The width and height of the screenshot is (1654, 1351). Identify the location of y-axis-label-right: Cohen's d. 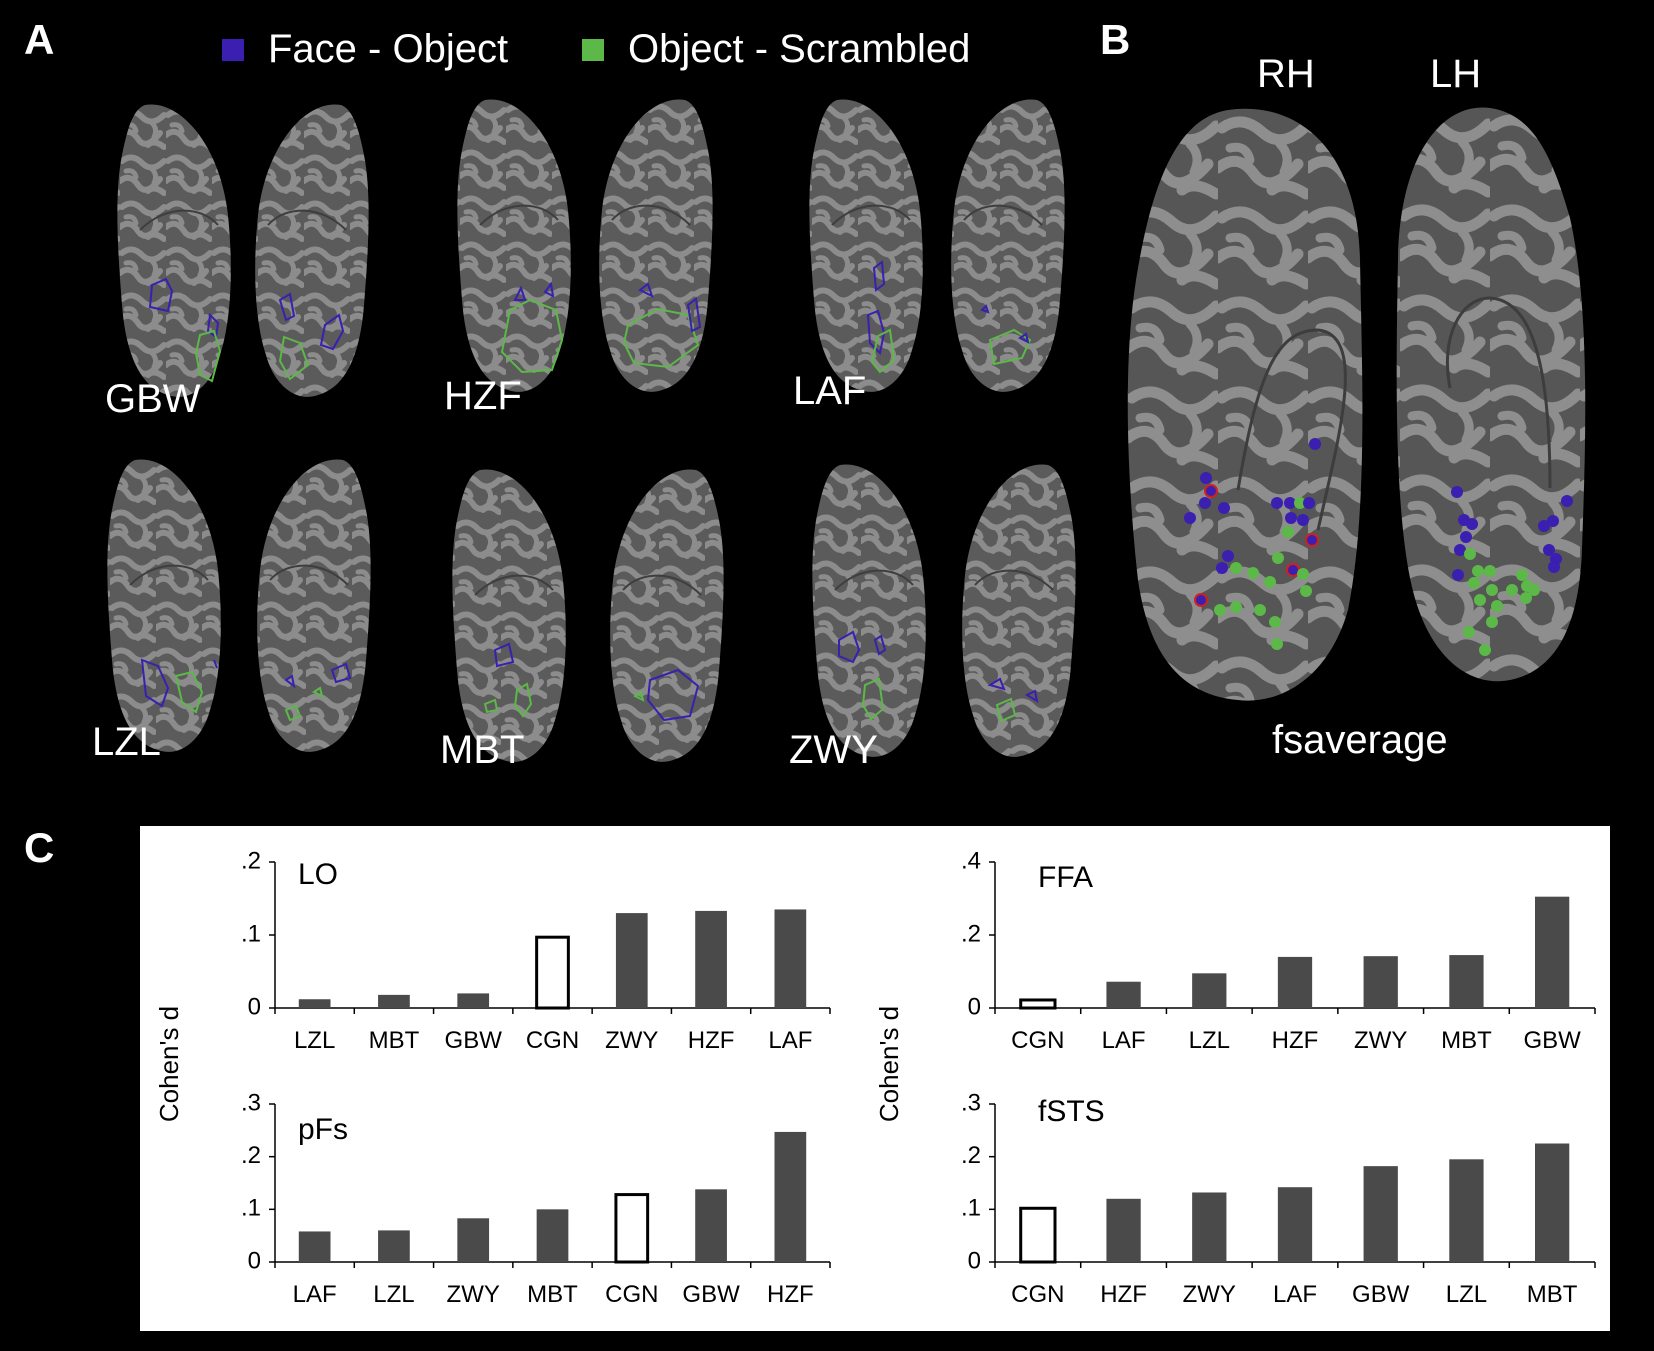
(889, 1064).